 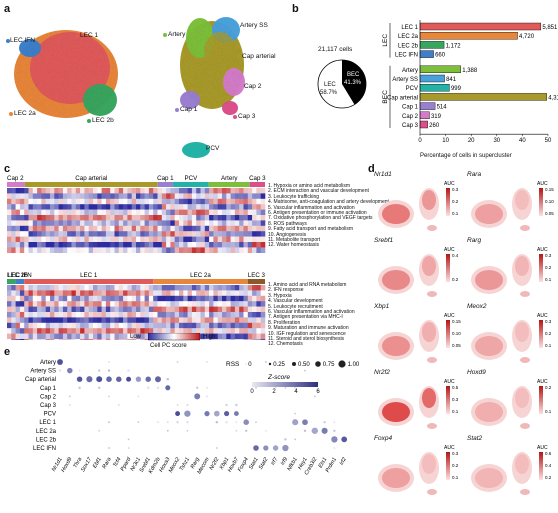 What do you see at coordinates (354, 365) in the screenshot?
I see `rss-legend-value: 1.00` at bounding box center [354, 365].